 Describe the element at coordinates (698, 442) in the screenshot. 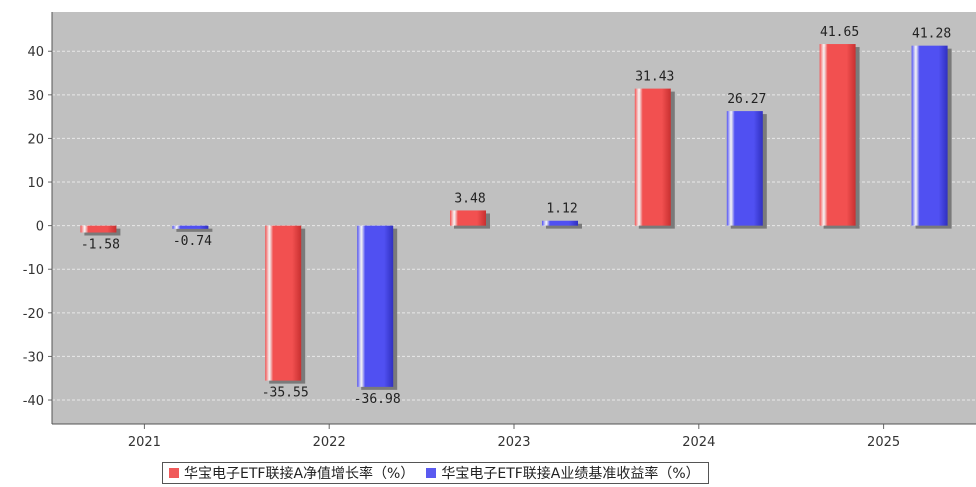

I see `x-tick-label: 2024` at that location.